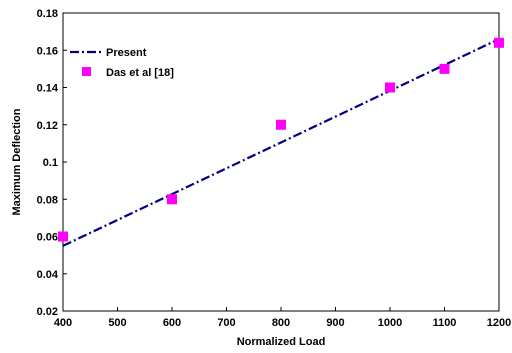 The width and height of the screenshot is (512, 353). I want to click on y-tick-label: 0.02, so click(47, 312).